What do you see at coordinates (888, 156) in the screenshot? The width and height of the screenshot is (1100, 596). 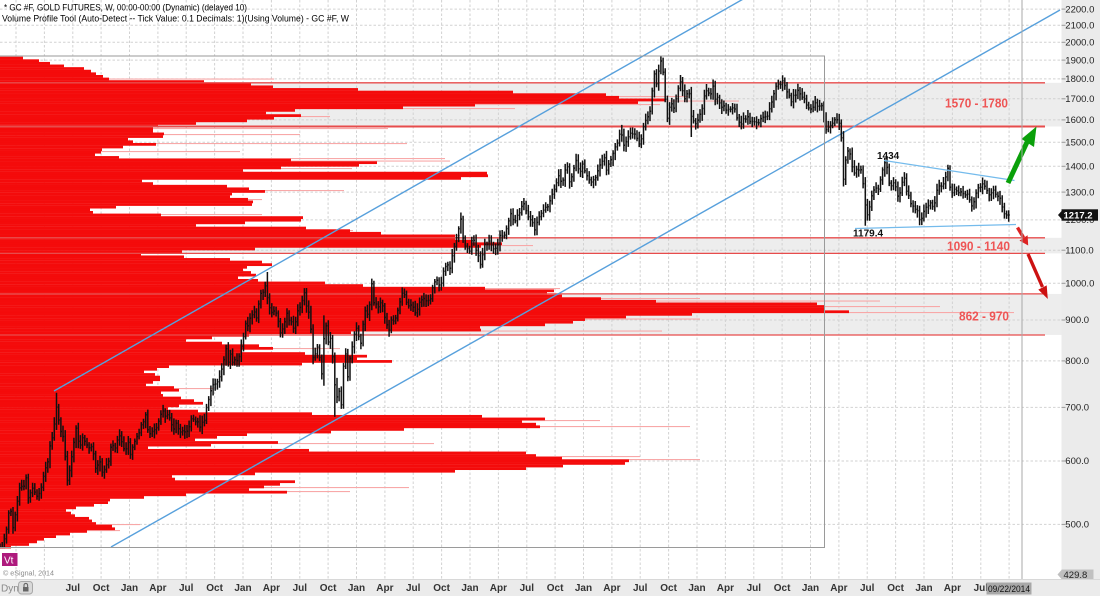 I see `svg-text: 1434` at bounding box center [888, 156].